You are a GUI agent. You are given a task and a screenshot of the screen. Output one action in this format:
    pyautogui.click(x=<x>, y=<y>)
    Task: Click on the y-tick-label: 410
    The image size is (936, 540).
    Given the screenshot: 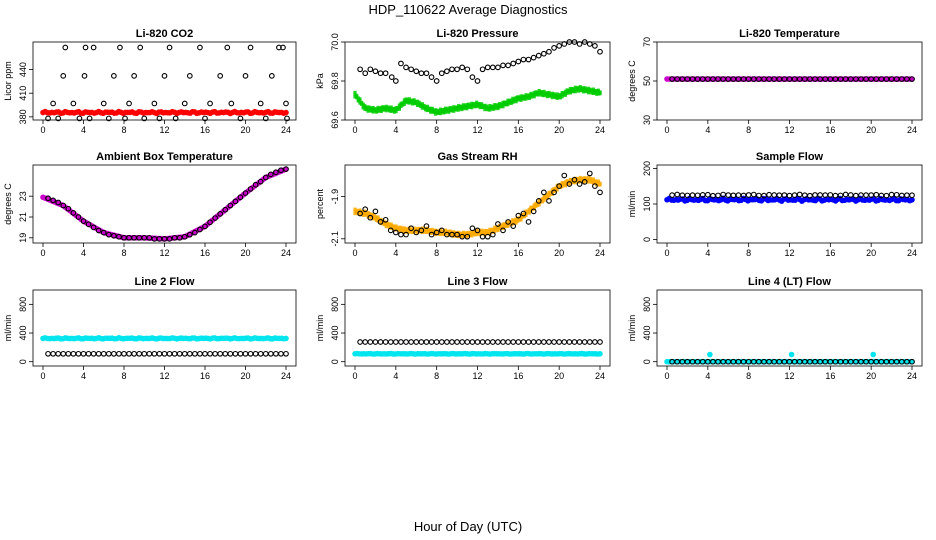 What is the action you would take?
    pyautogui.click(x=23, y=93)
    